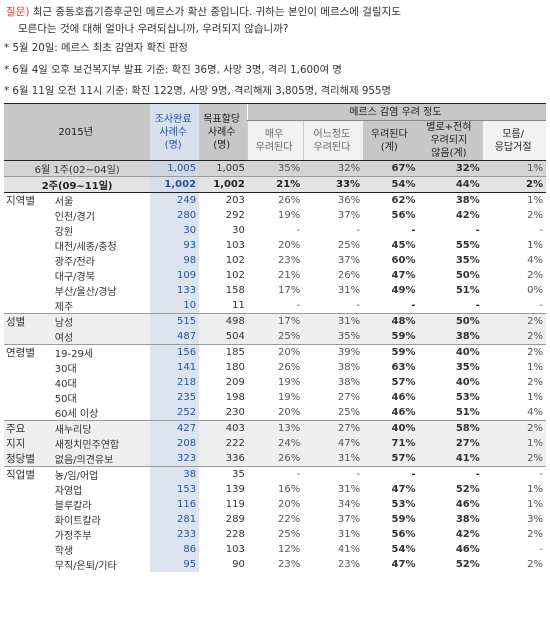  I want to click on cell-very: 23%, so click(289, 564).